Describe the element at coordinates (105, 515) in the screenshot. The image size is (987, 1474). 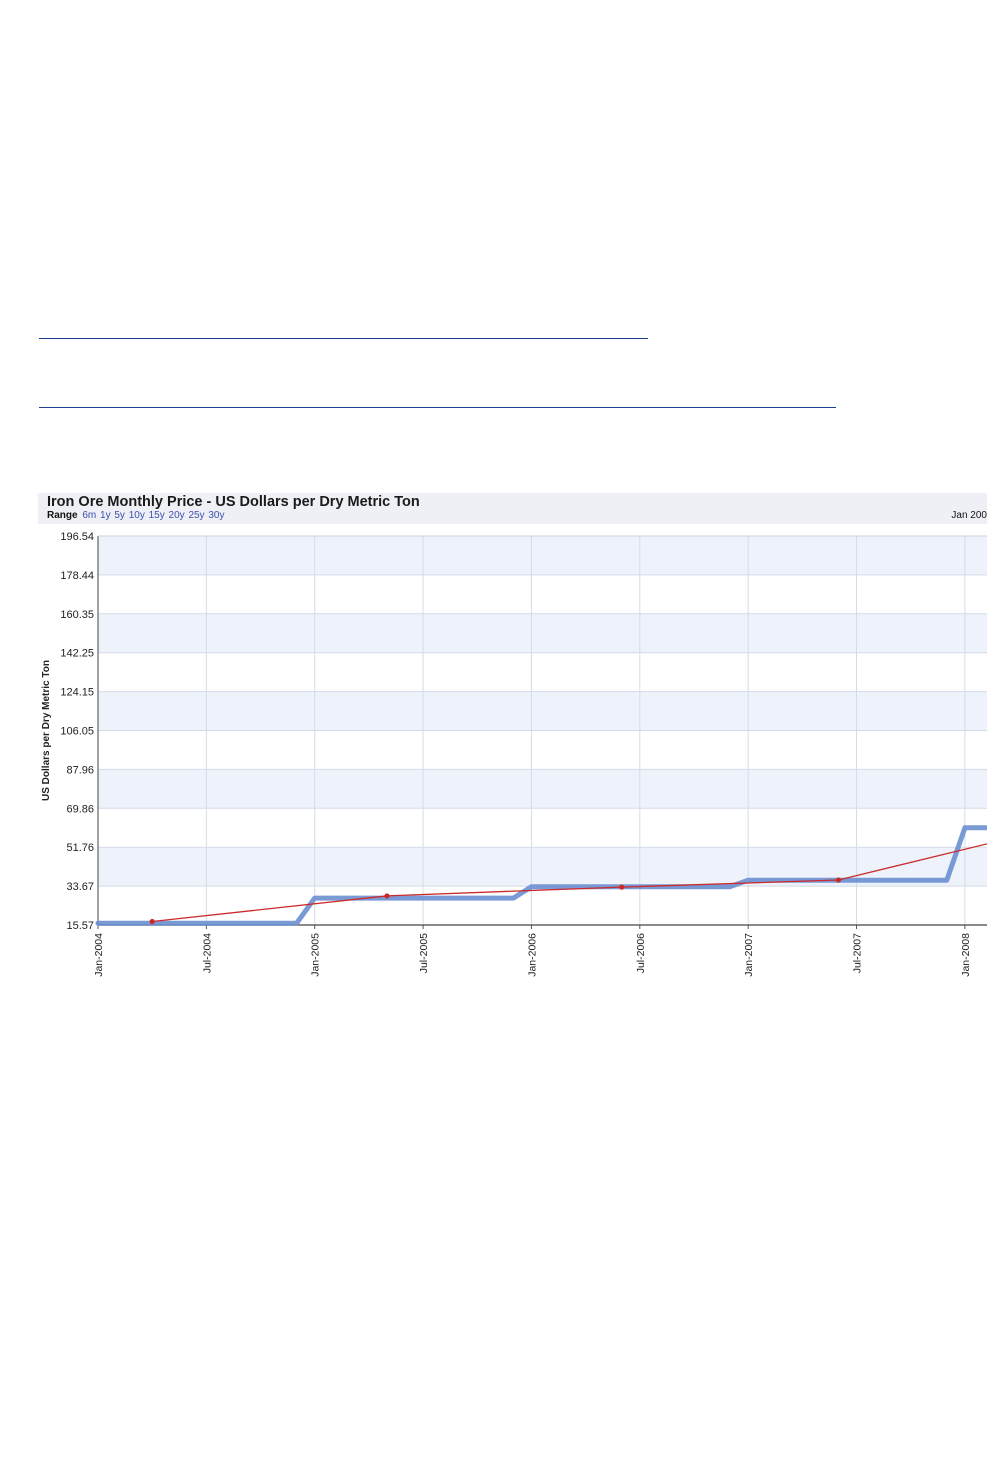
I see `range-option-1y: 1y` at that location.